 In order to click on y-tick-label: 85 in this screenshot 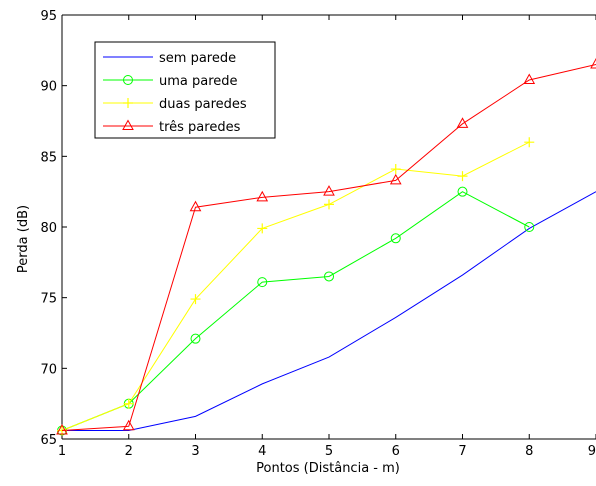, I will do `click(48, 157)`.